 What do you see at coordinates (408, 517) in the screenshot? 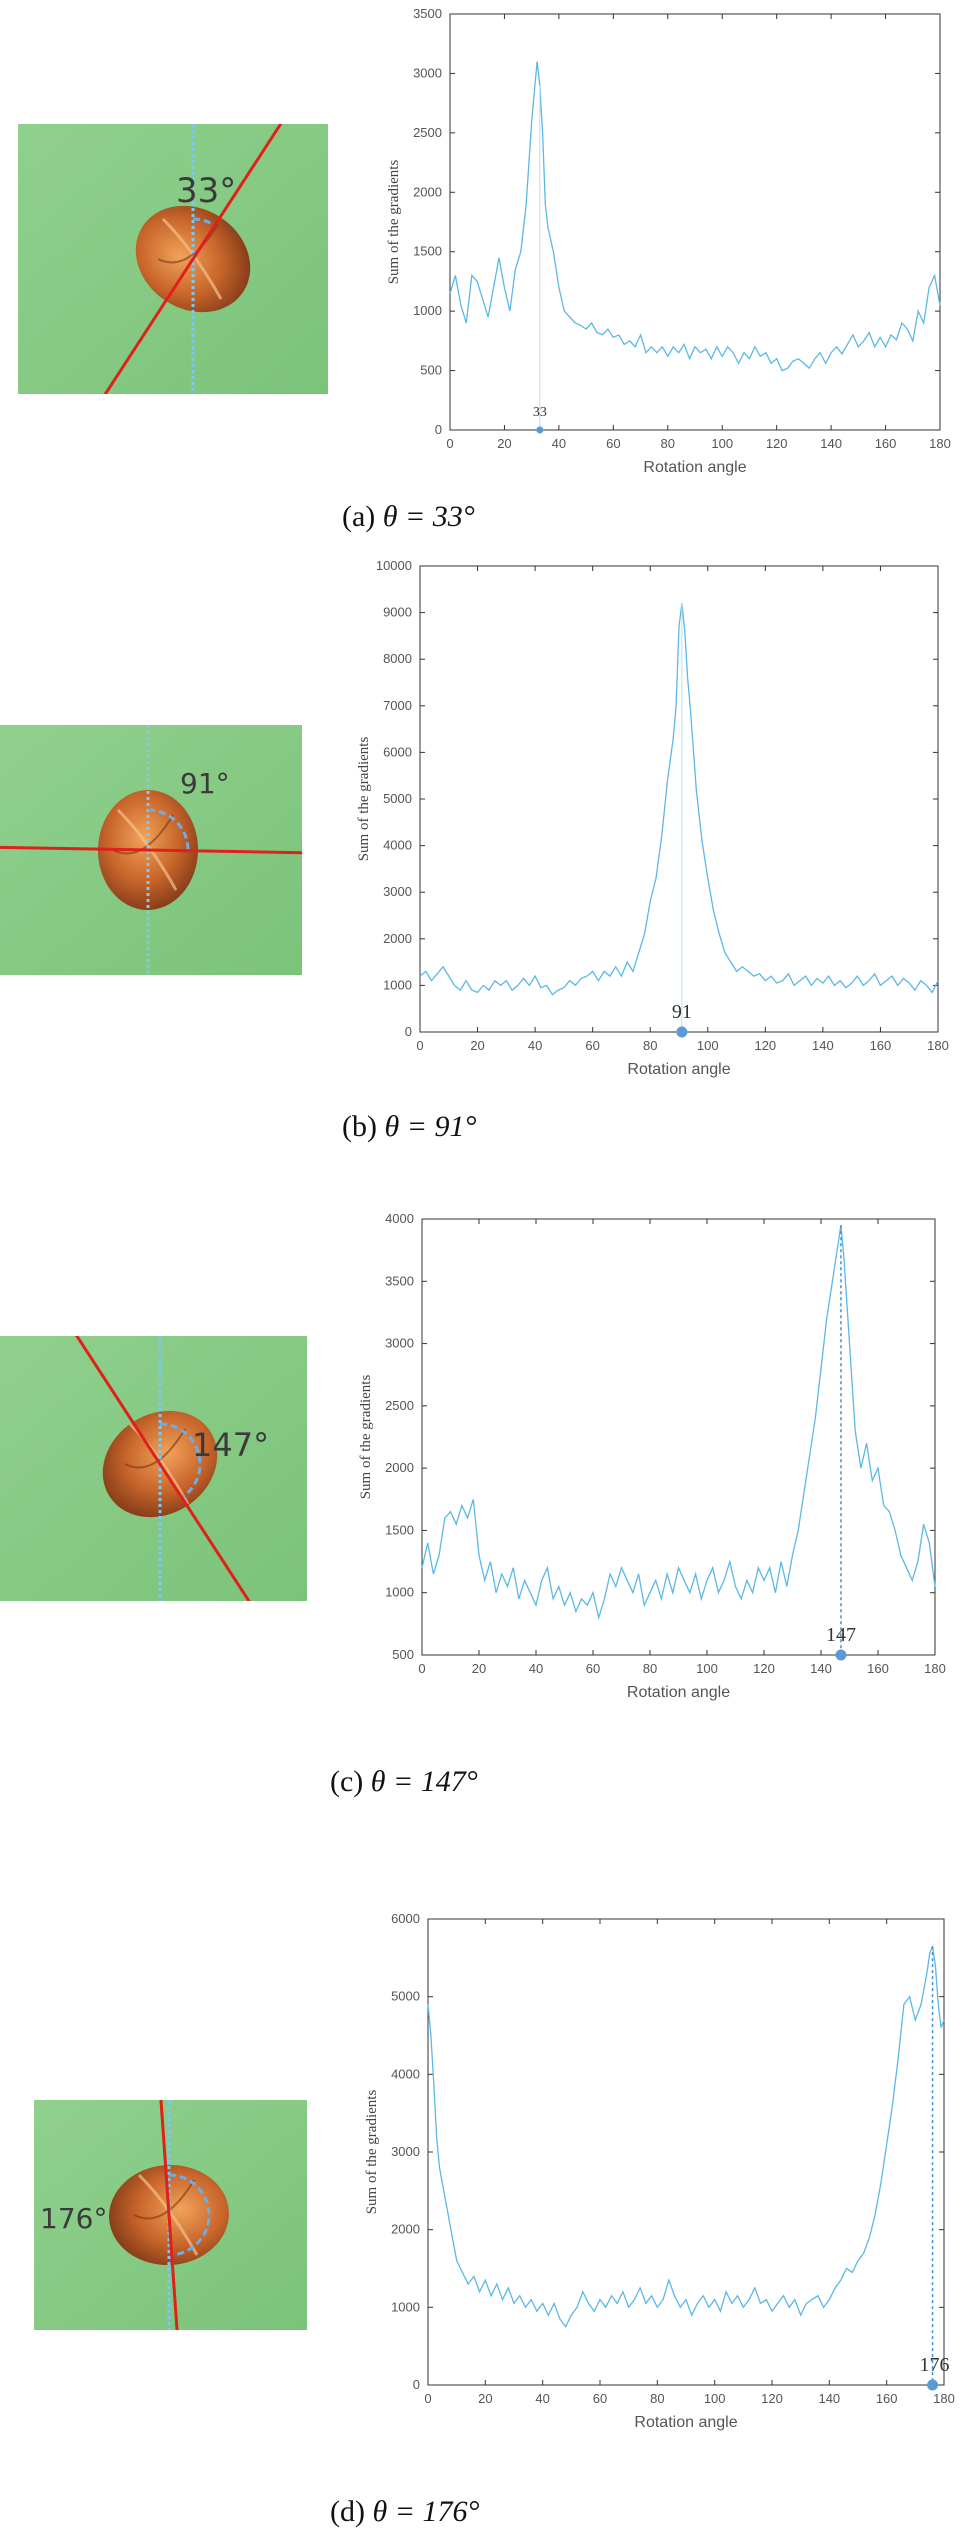
I see `panel-caption: (a) θ = 33°` at bounding box center [408, 517].